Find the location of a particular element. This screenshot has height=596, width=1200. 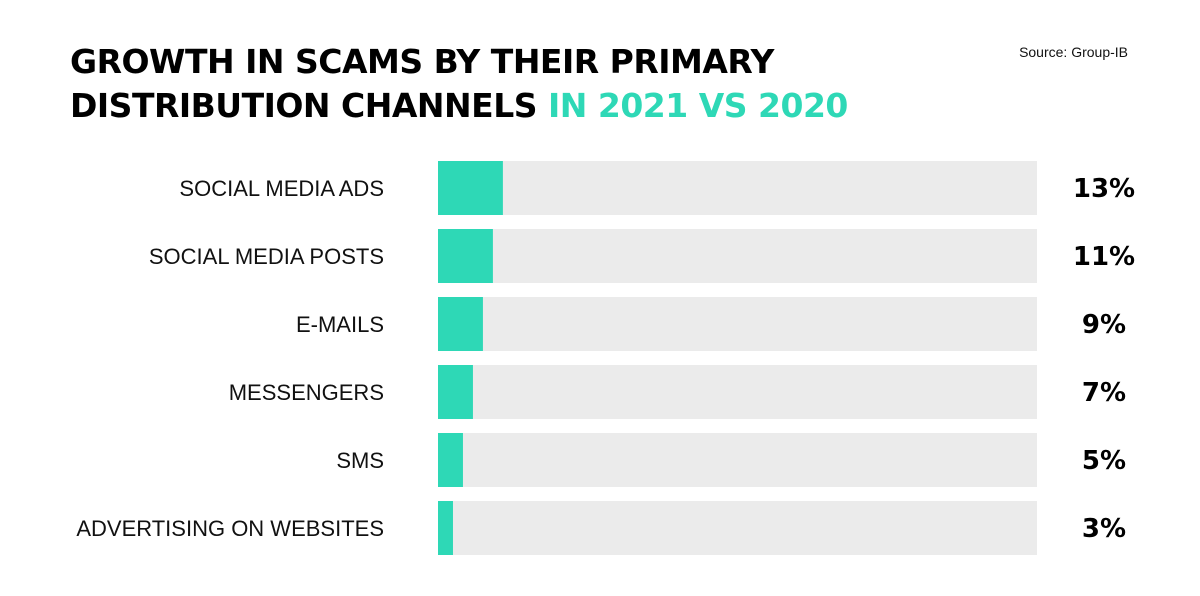

bar-track-messengers is located at coordinates (737, 392).